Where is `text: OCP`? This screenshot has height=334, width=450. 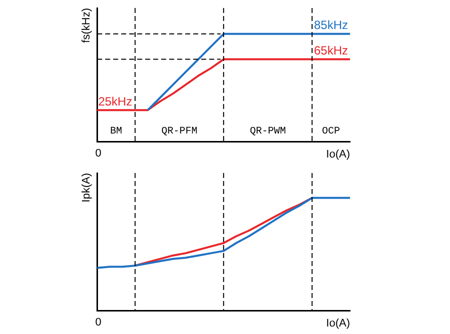
text: OCP is located at coordinates (331, 132).